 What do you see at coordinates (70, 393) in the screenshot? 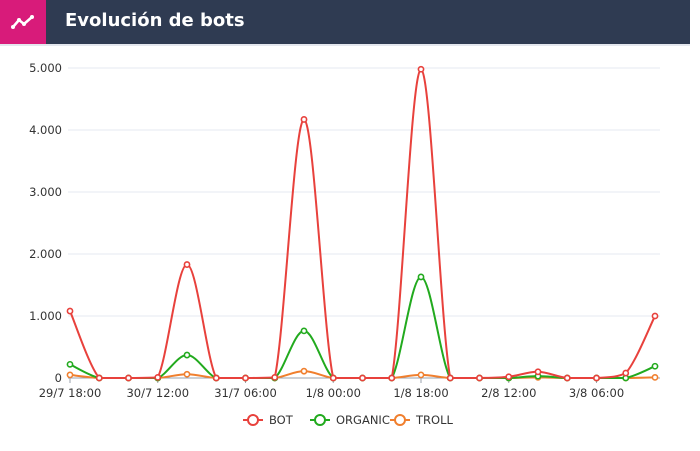
I see `x-tick-label: 29/7 18:00` at bounding box center [70, 393].